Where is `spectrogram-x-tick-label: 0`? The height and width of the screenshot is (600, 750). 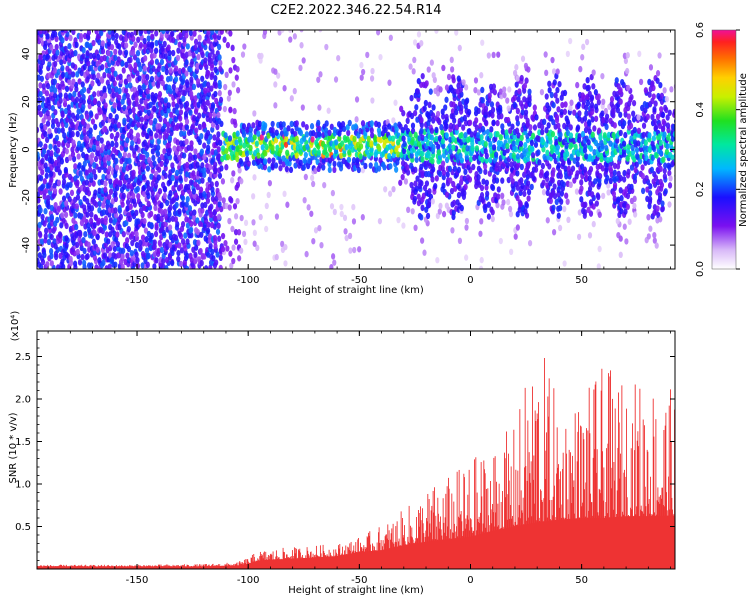 spectrogram-x-tick-label: 0 is located at coordinates (470, 280).